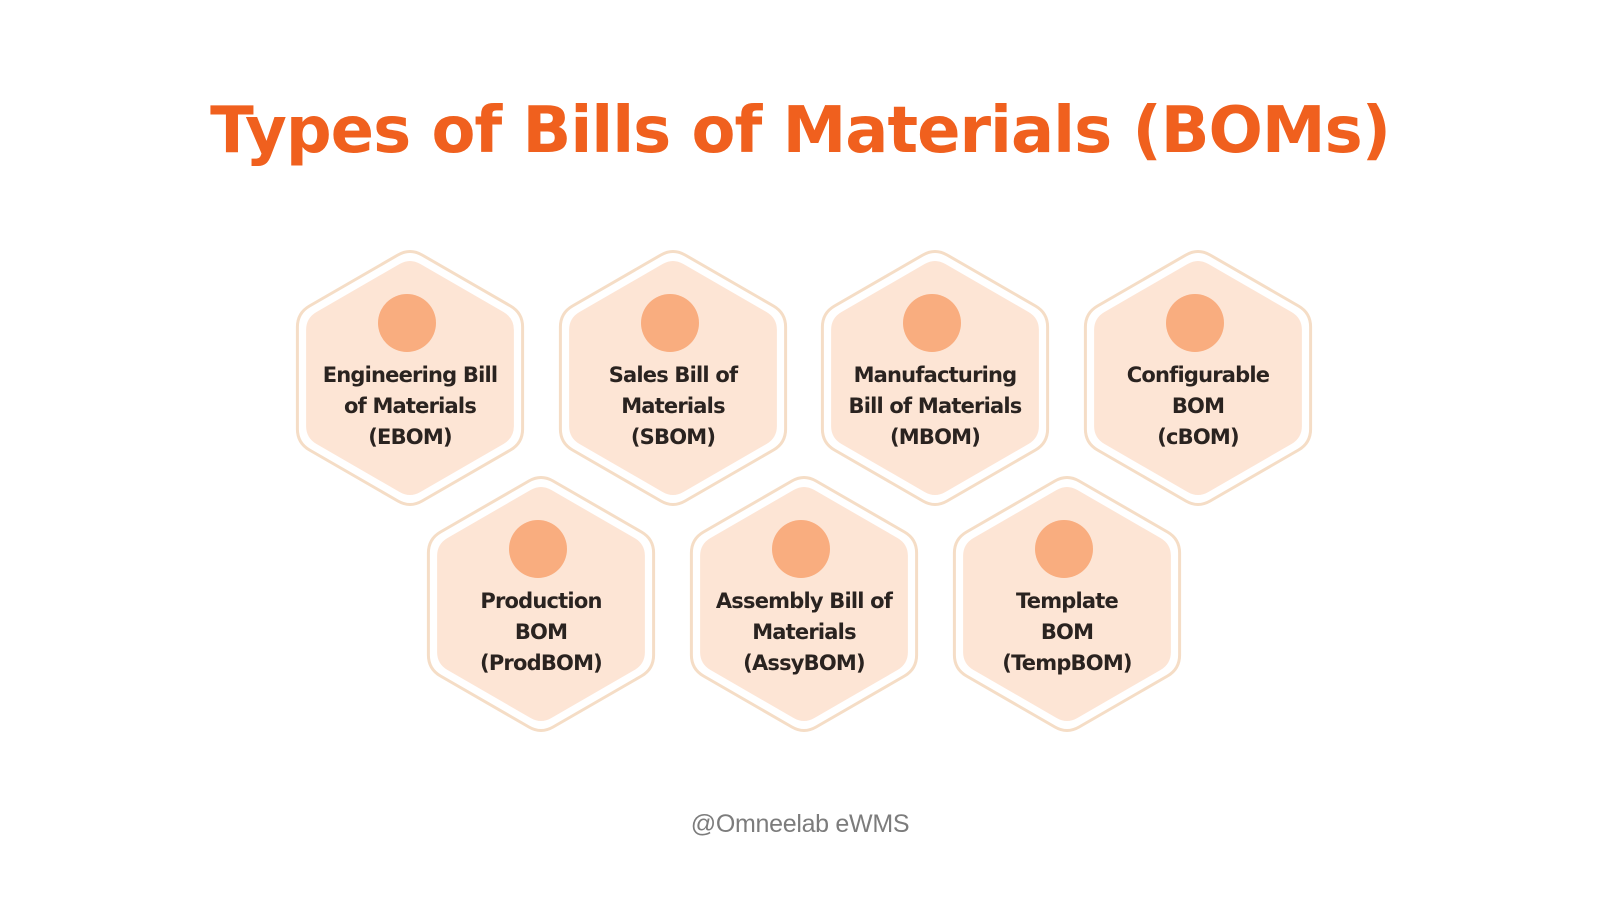 The image size is (1600, 900). I want to click on hexagon-label: Sales Bill of Materials (SBOM), so click(673, 406).